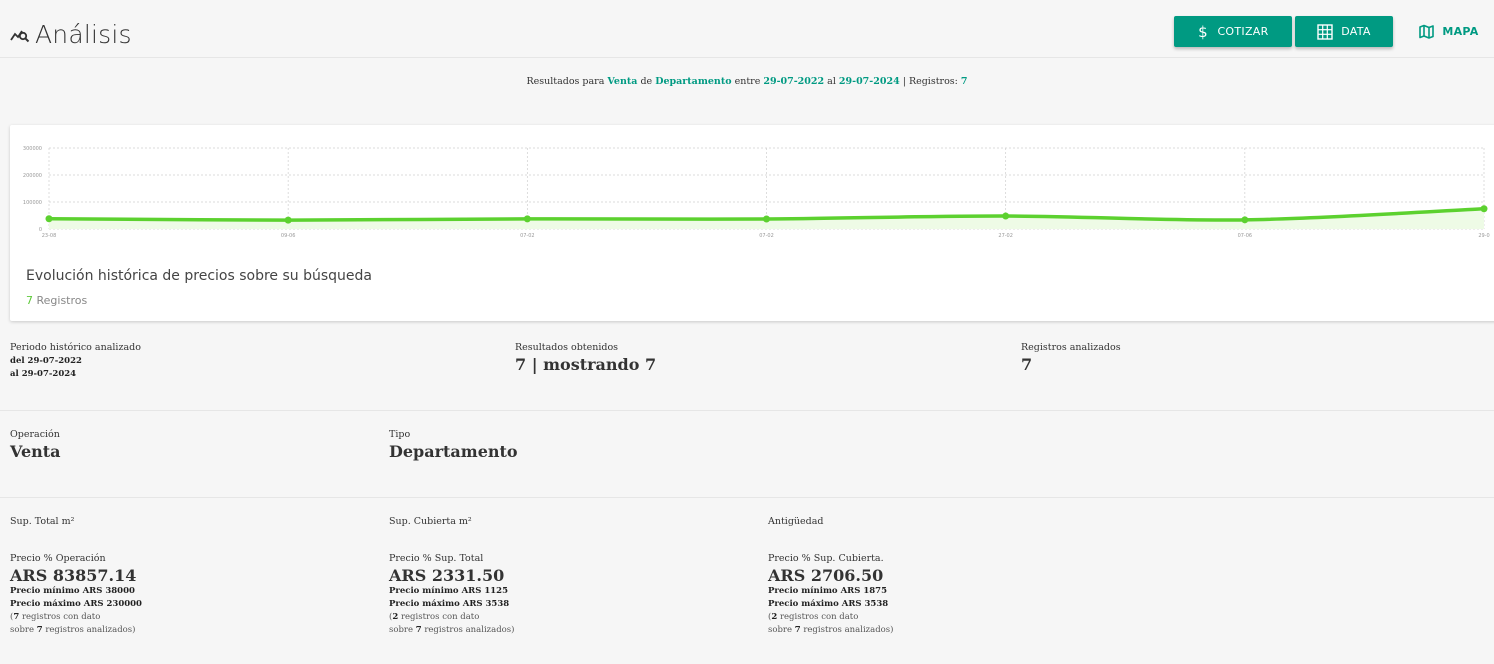 This screenshot has height=664, width=1494. What do you see at coordinates (622, 81) in the screenshot?
I see `summary-operacion: Venta` at bounding box center [622, 81].